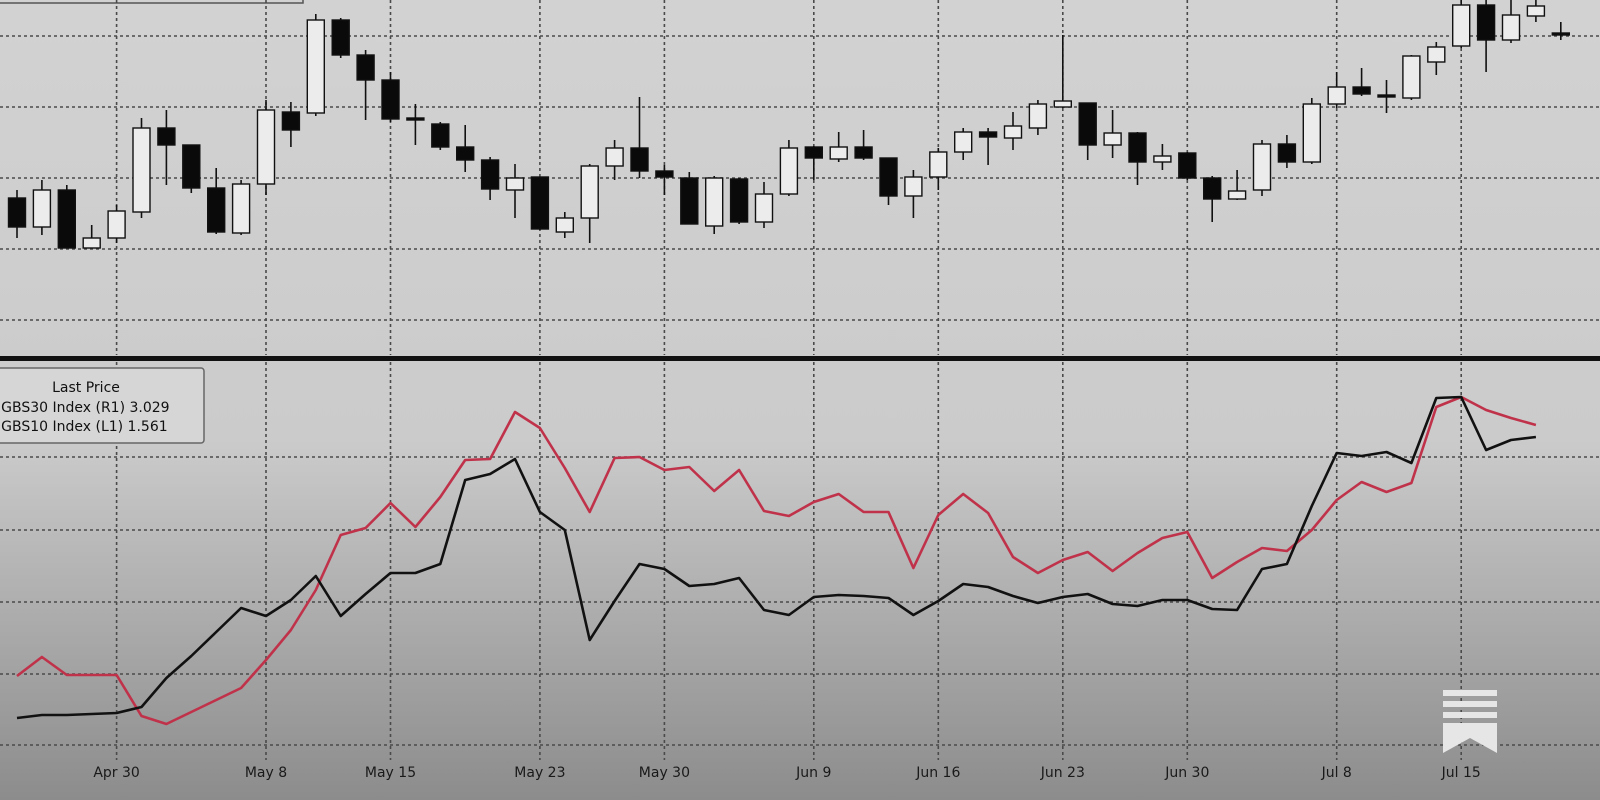 The width and height of the screenshot is (1600, 800). I want to click on x-tick-label: May 8, so click(266, 773).